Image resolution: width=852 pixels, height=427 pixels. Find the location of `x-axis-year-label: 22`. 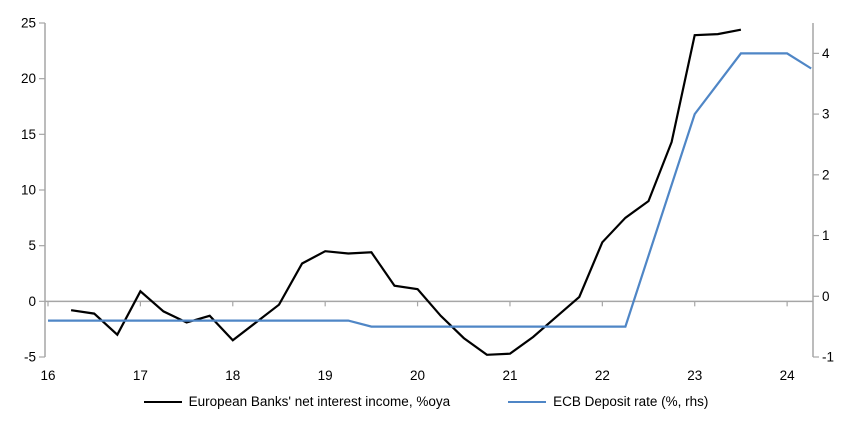

x-axis-year-label: 22 is located at coordinates (602, 375).